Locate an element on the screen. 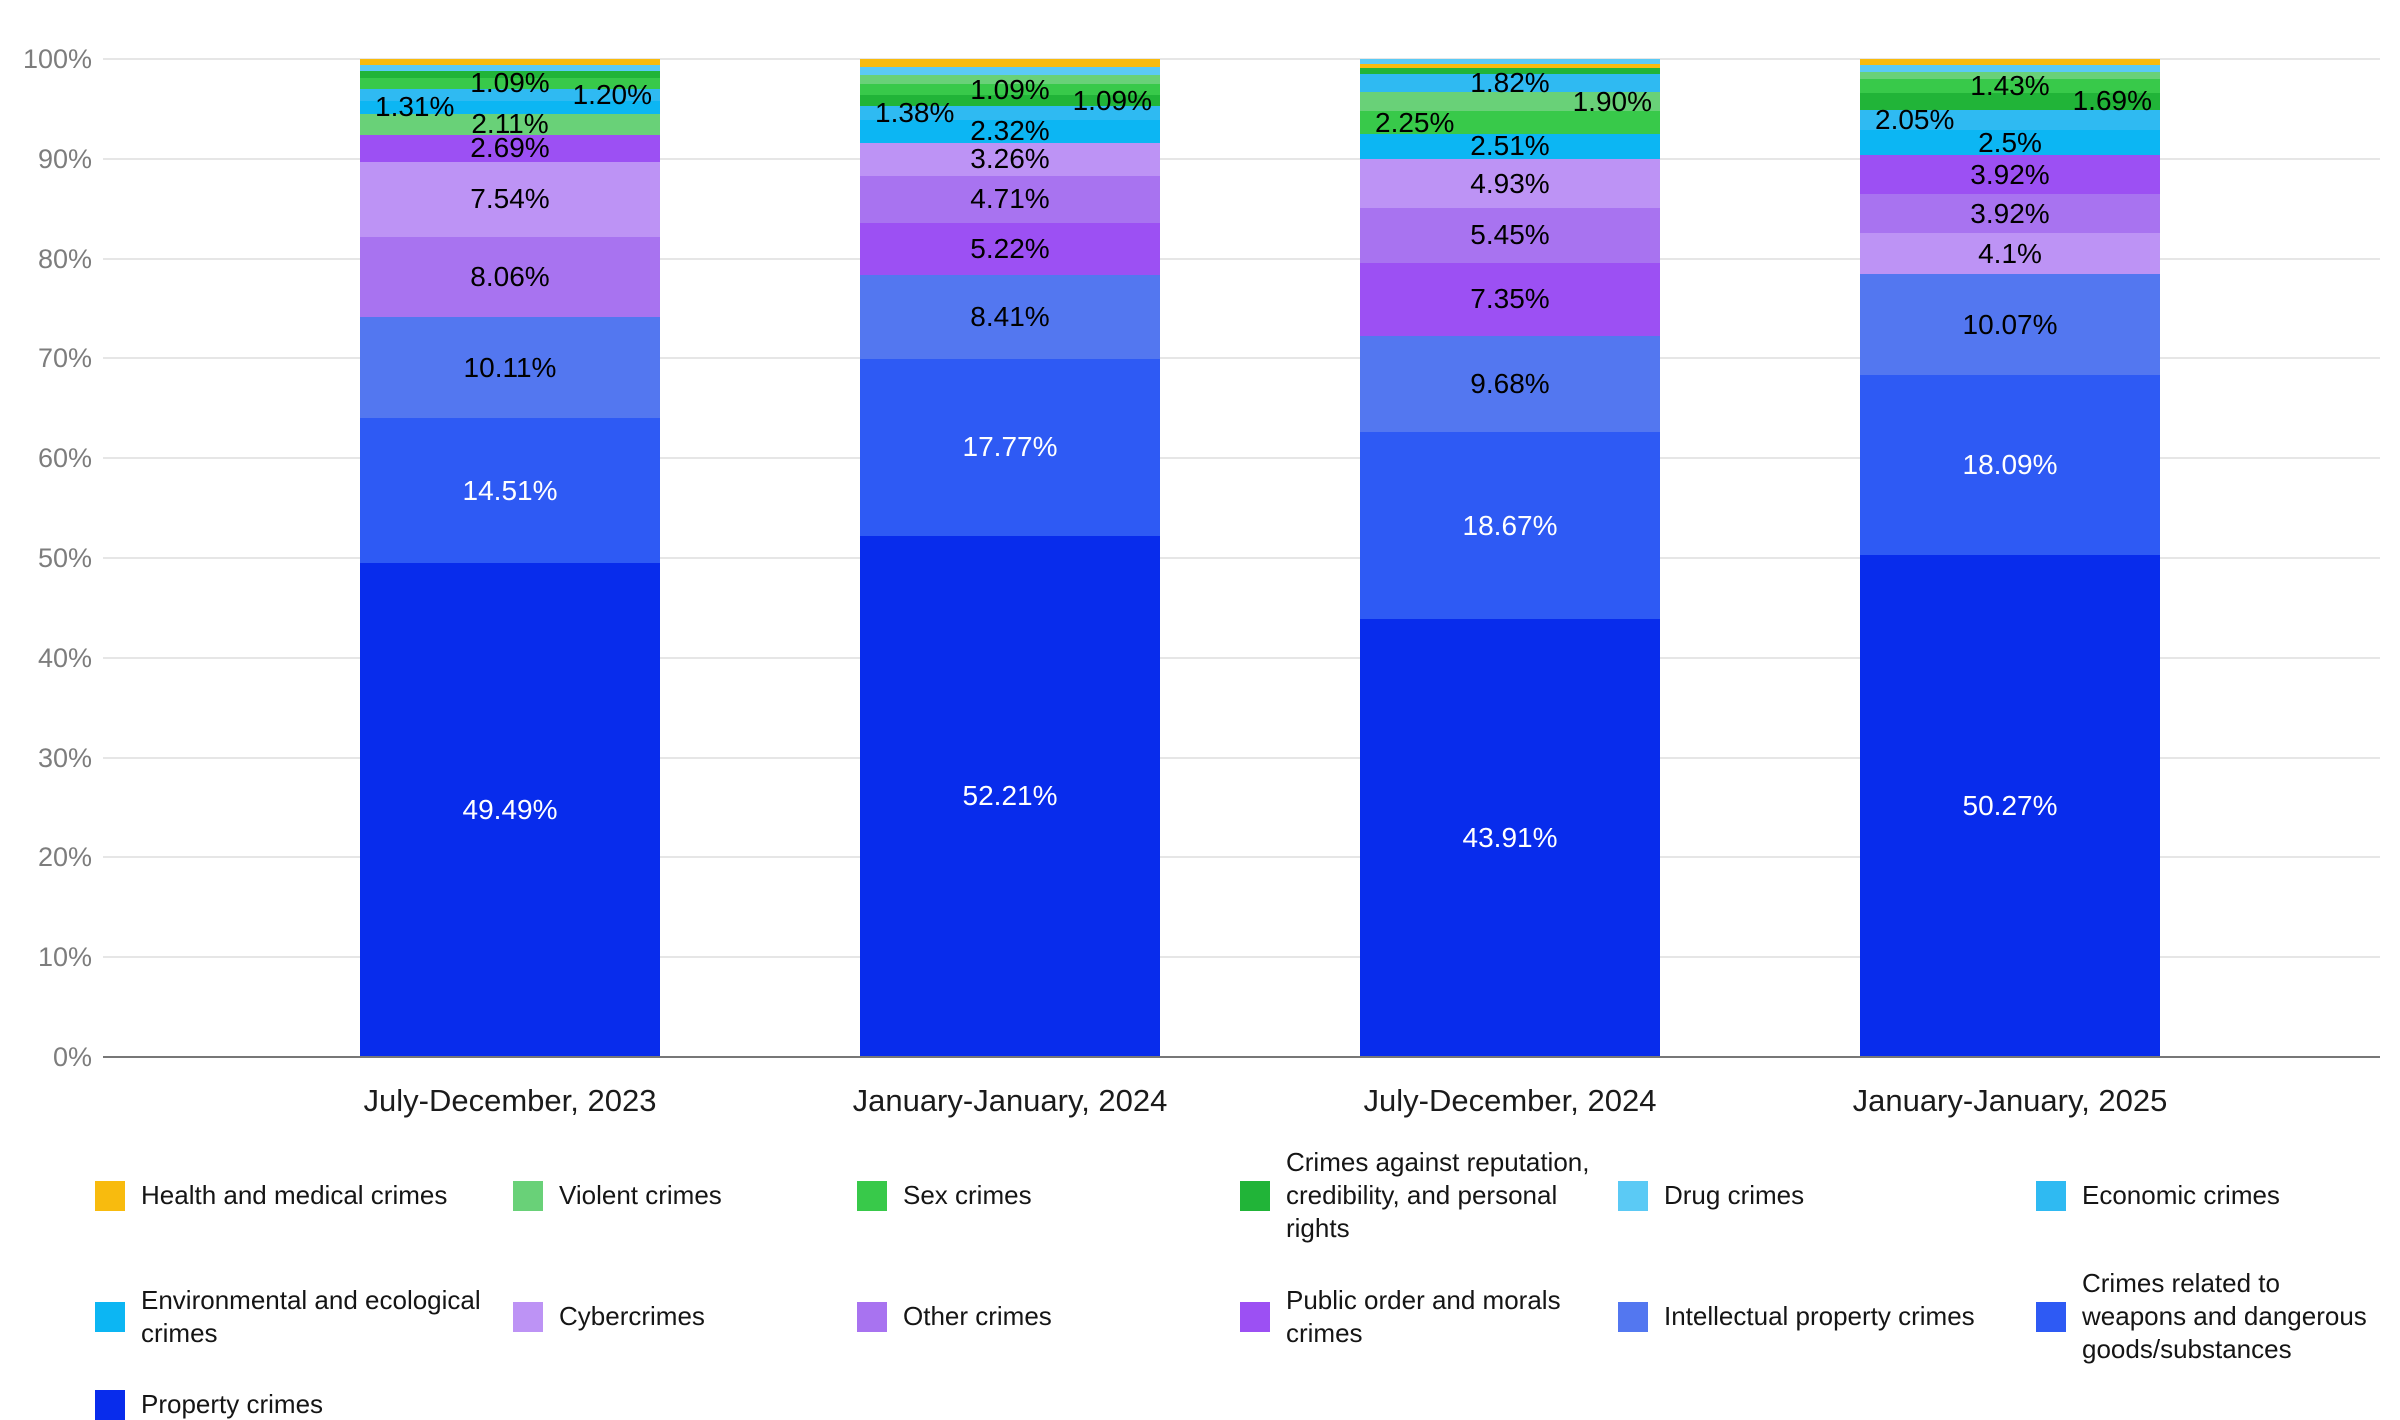  segment-value-label: 2.11% is located at coordinates (510, 124).